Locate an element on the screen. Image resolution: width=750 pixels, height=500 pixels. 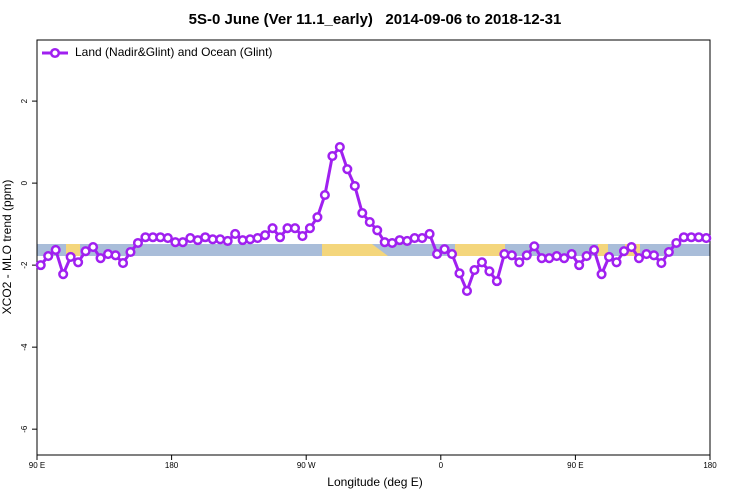
y-tick-label: -6 is located at coordinates (24, 429).